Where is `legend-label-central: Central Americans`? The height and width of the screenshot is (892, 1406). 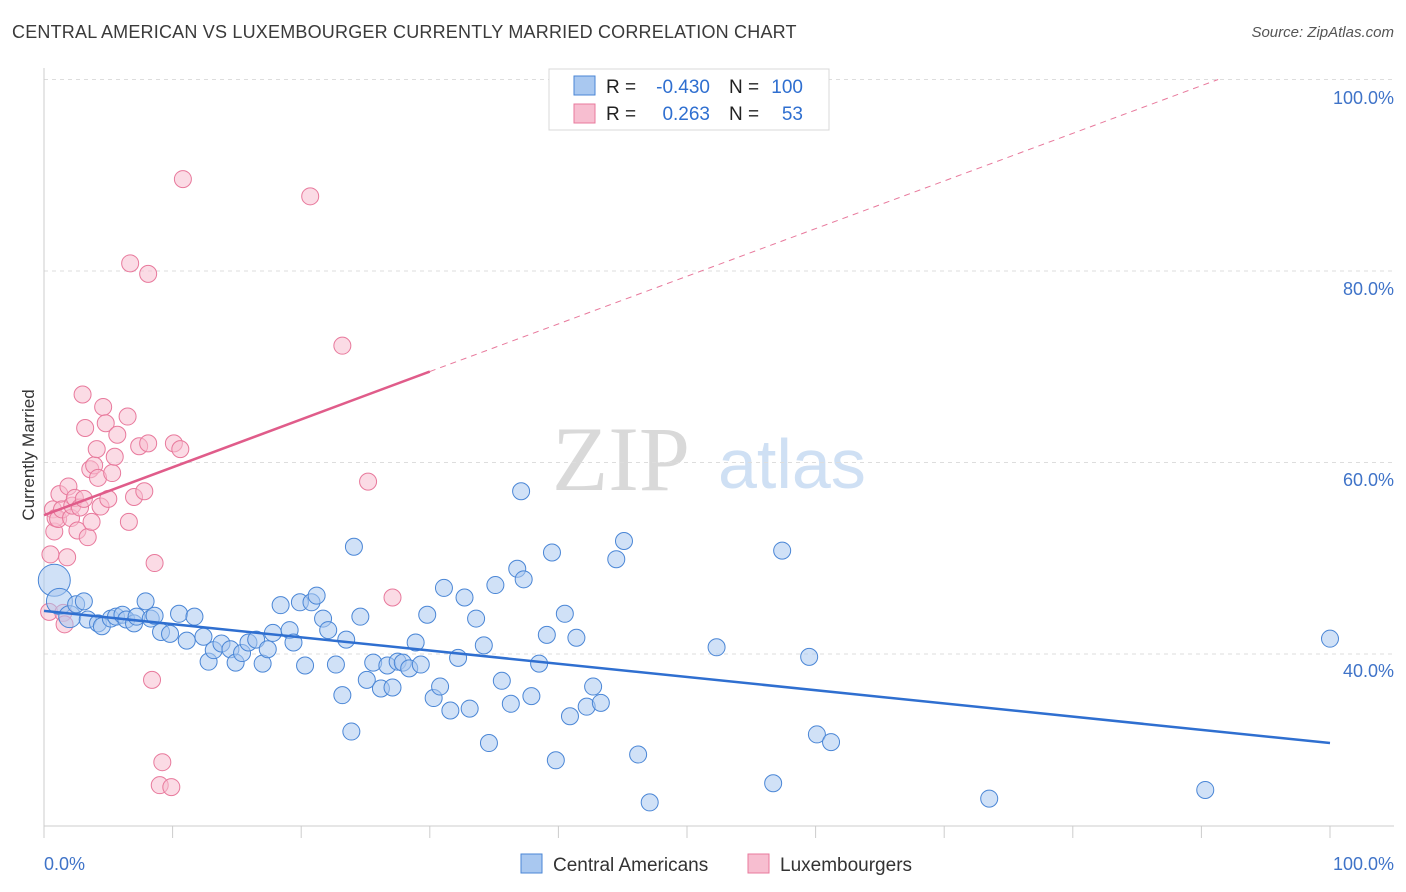
legend-label-central: Central Americans is located at coordinates (630, 865).